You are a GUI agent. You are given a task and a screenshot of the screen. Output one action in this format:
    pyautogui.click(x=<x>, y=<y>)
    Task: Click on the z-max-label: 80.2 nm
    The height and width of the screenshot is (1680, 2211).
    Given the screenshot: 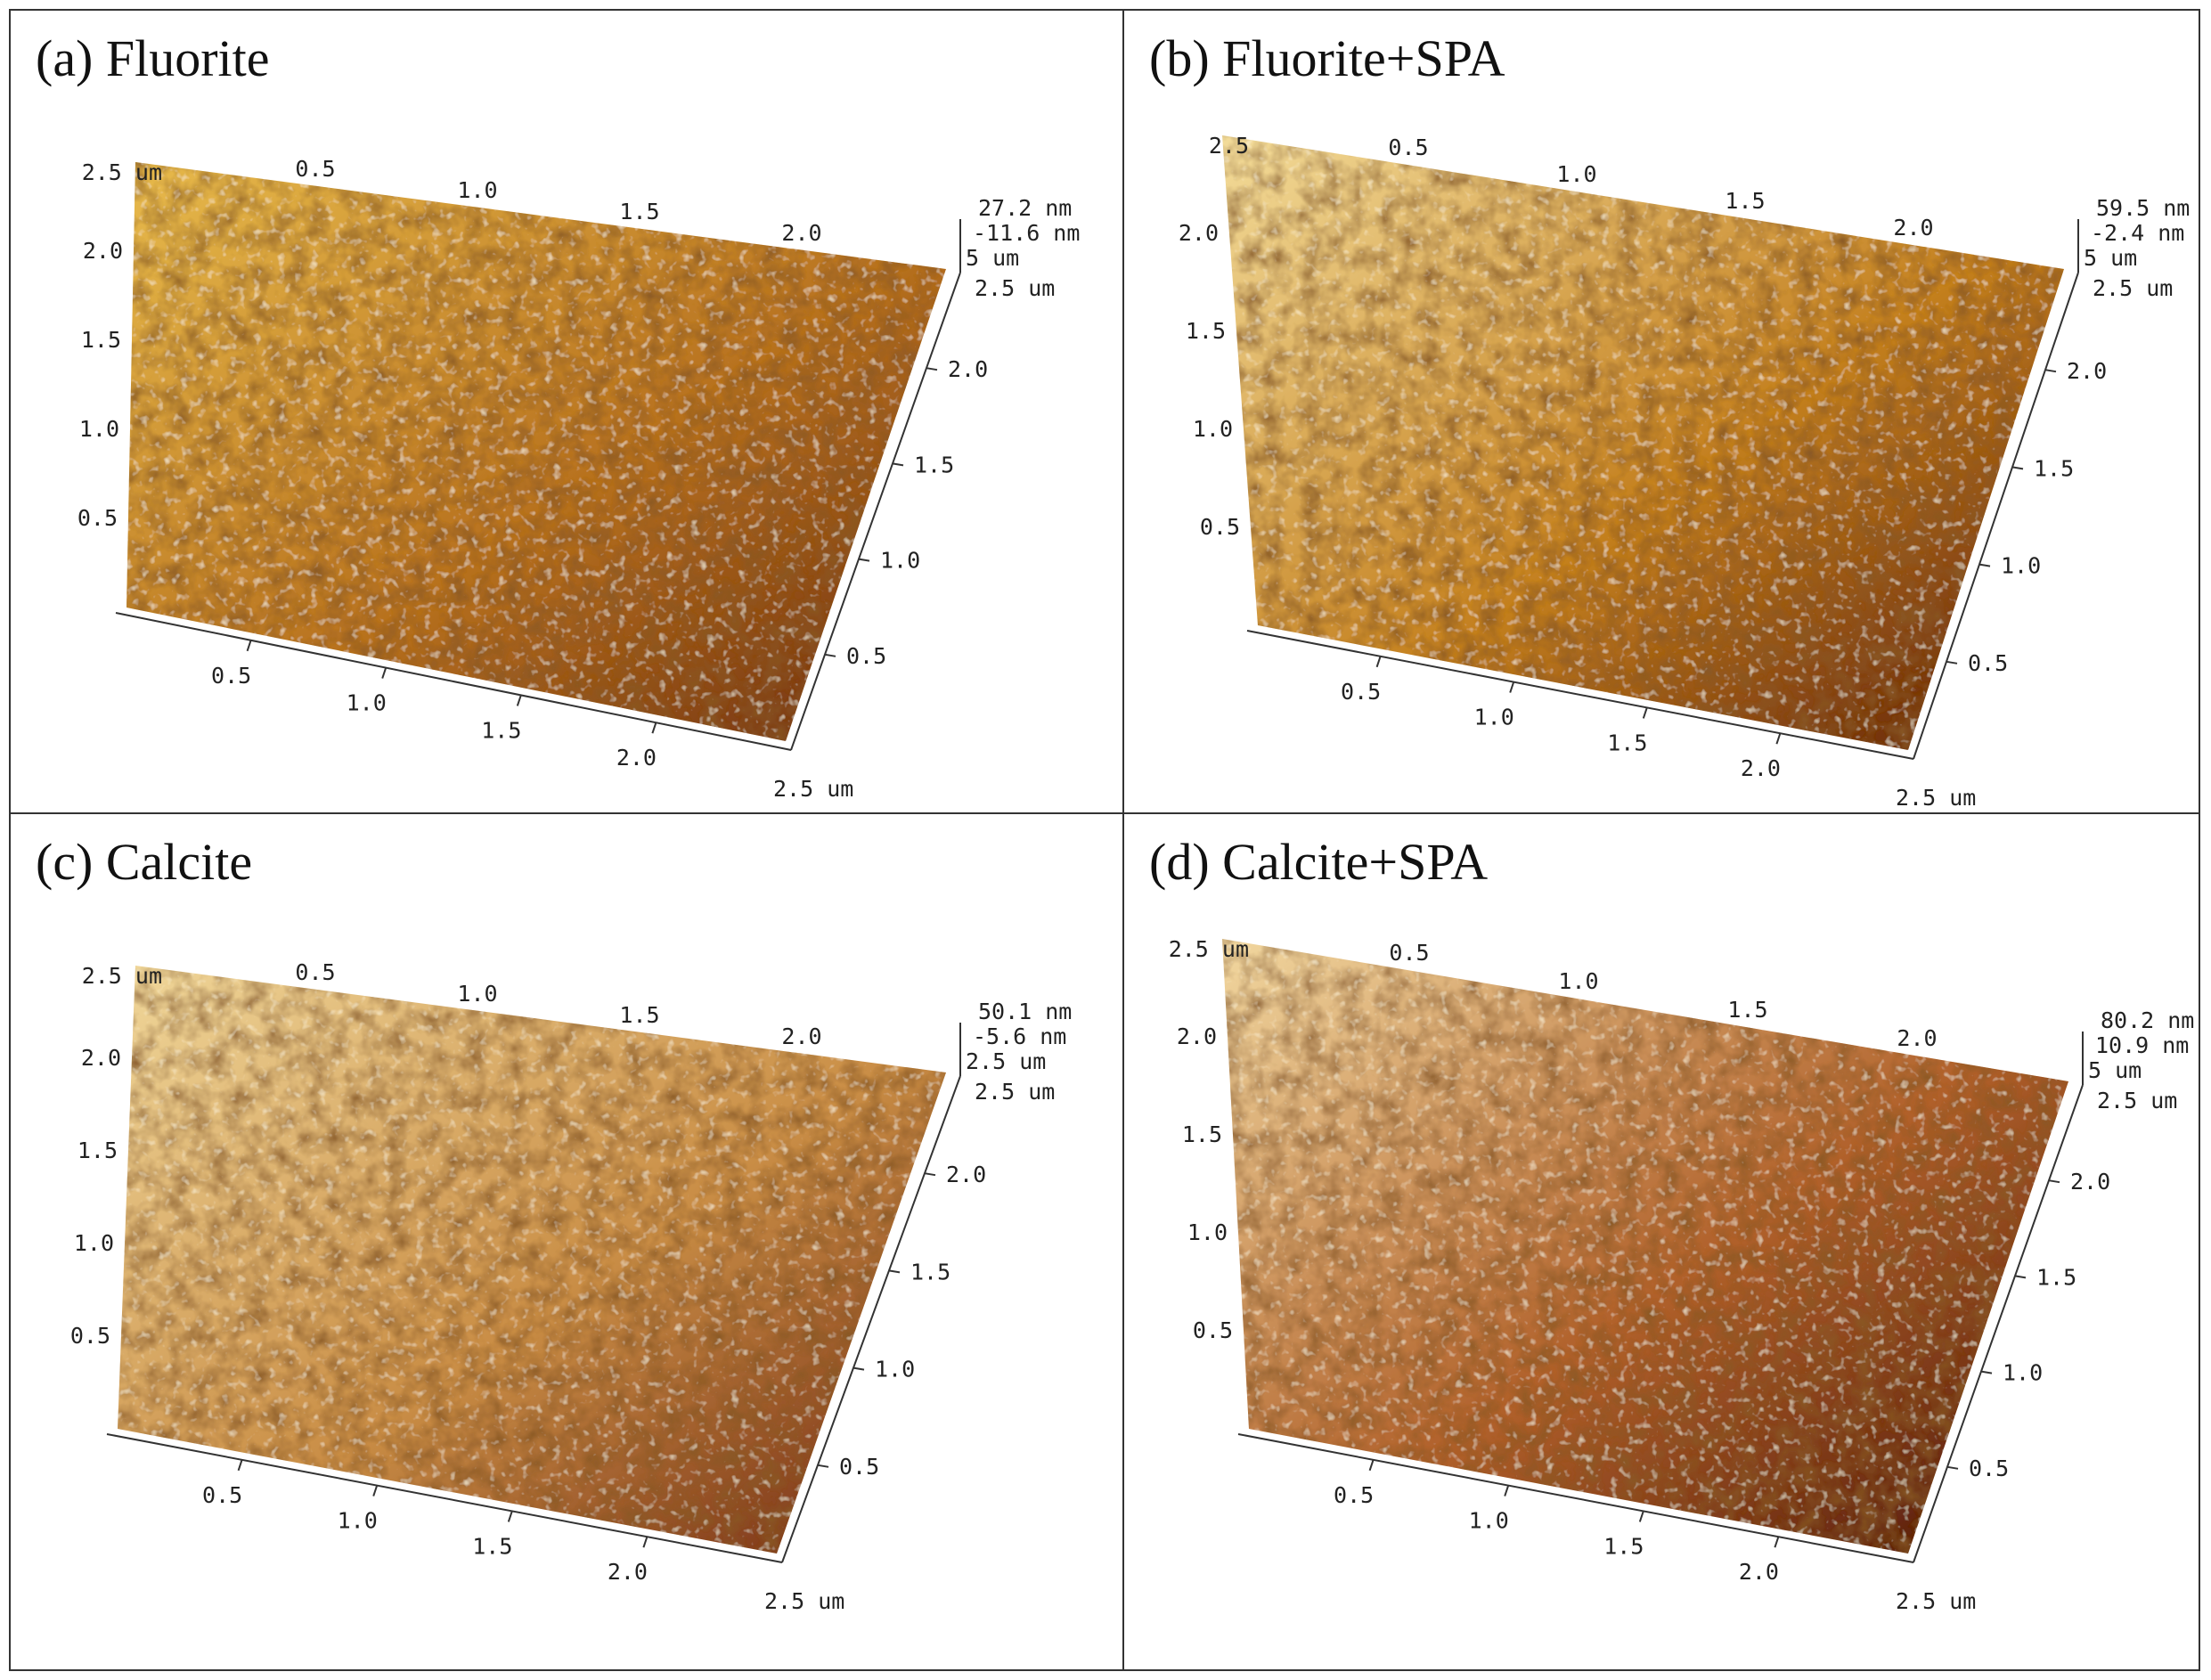 What is the action you would take?
    pyautogui.click(x=2147, y=1020)
    